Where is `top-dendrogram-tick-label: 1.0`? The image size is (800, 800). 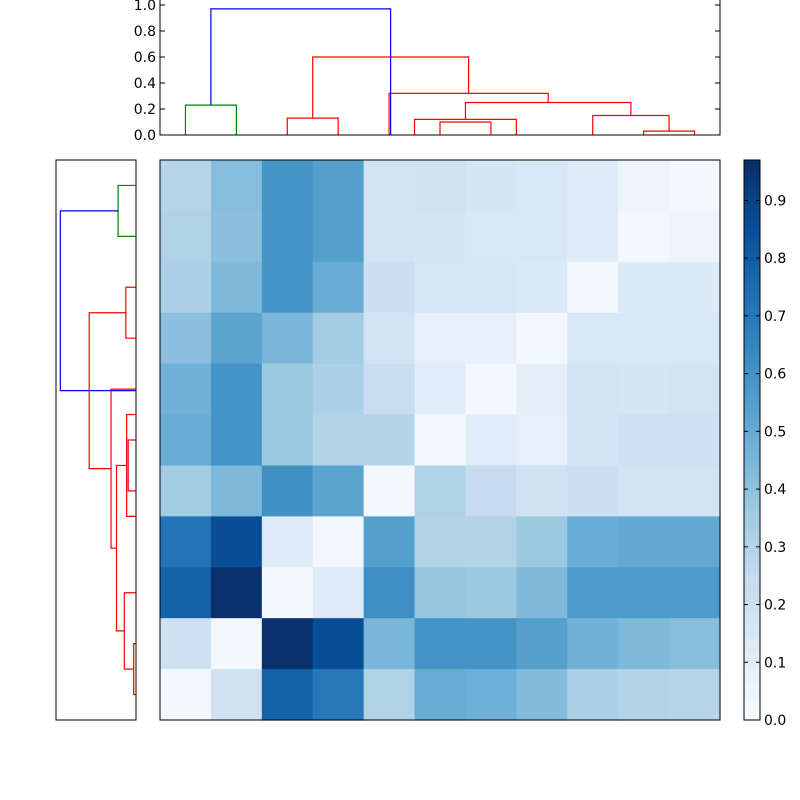
top-dendrogram-tick-label: 1.0 is located at coordinates (145, 7).